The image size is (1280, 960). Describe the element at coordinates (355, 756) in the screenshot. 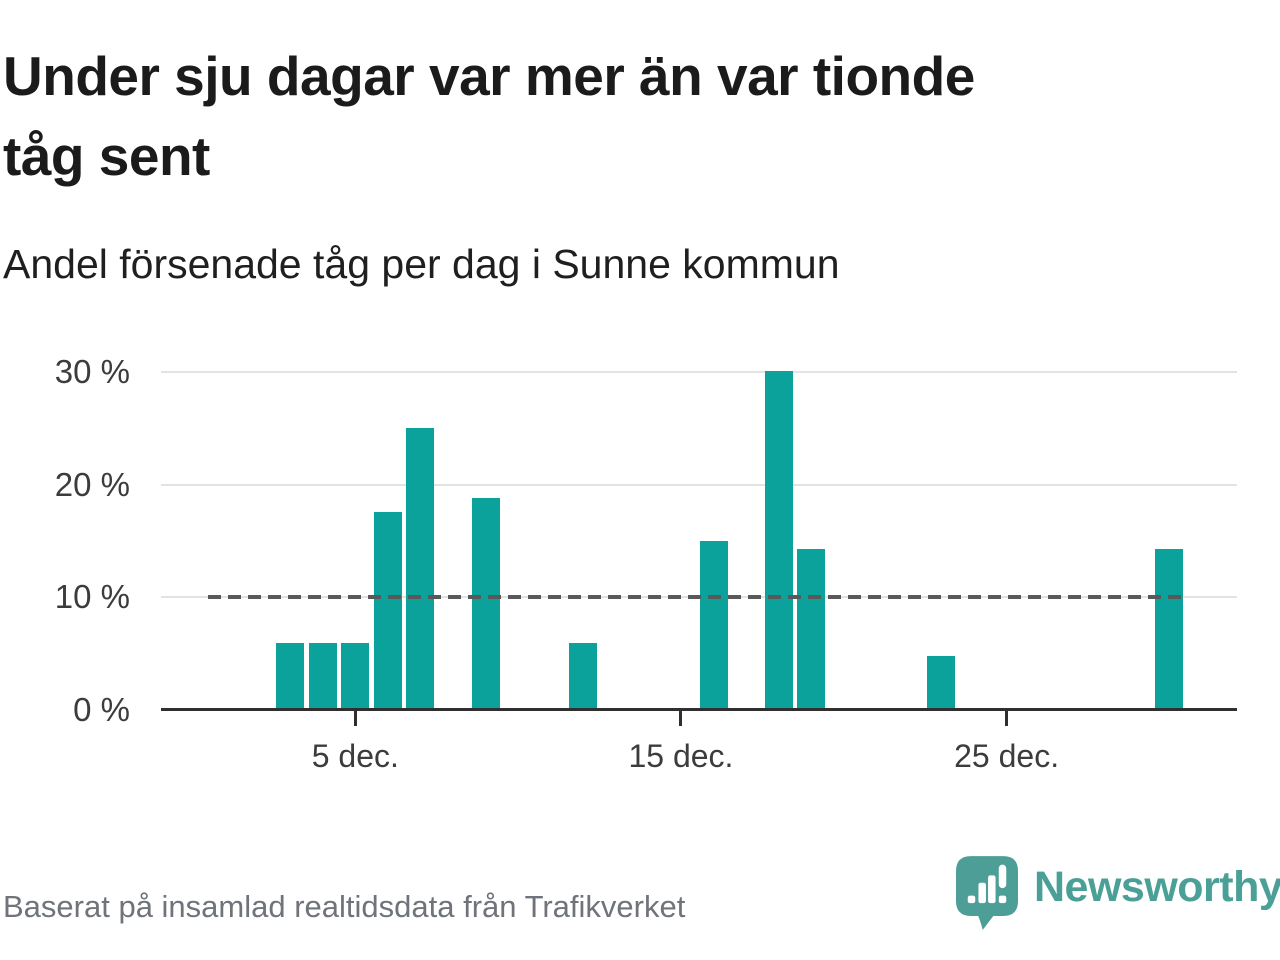

I see `x-tick-label: 5 dec.` at that location.